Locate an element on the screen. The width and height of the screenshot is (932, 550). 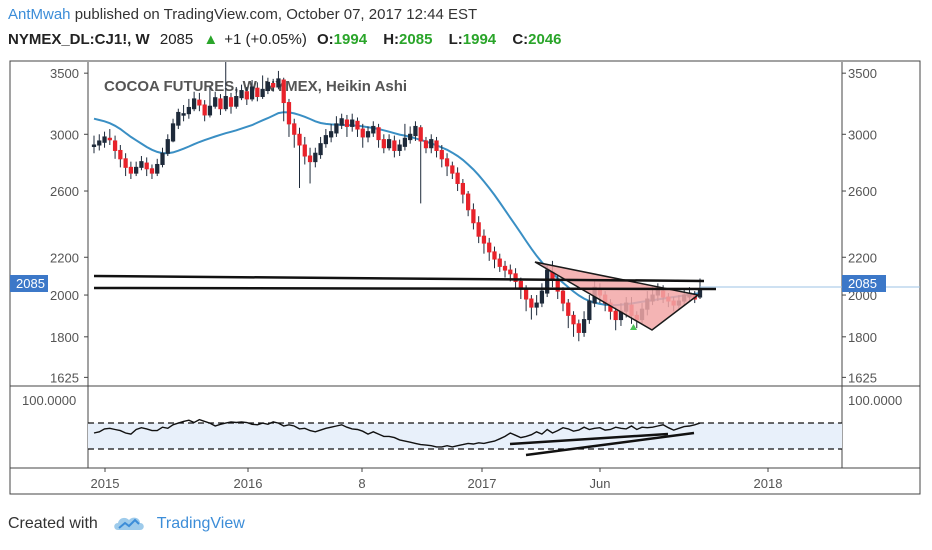
rsi-trendline-lower is located at coordinates (610, 444).